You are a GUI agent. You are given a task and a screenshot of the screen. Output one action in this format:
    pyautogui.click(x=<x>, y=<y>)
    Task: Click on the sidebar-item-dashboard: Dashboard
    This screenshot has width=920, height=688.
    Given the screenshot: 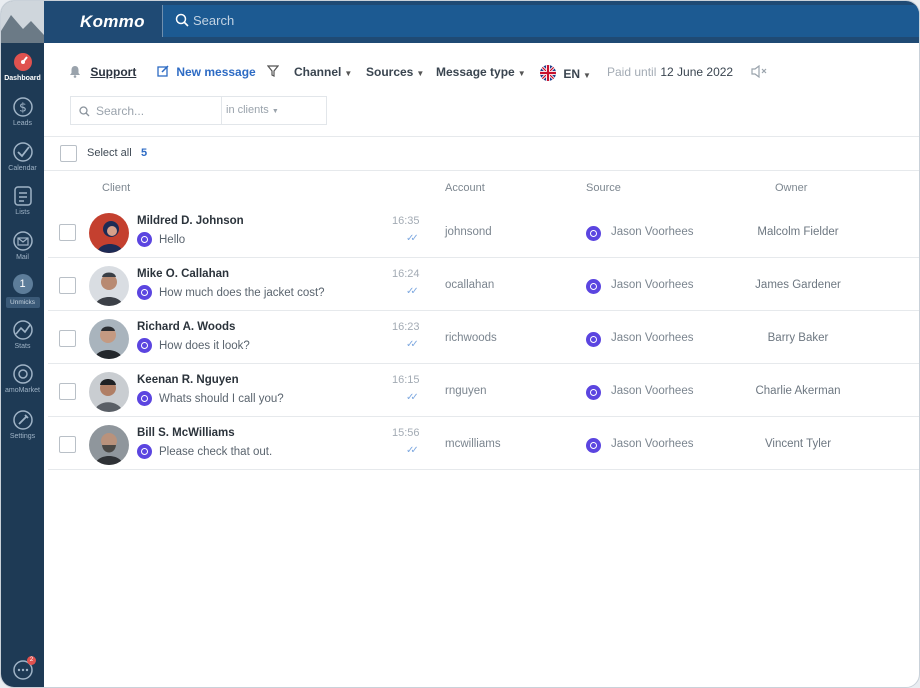 What is the action you would take?
    pyautogui.click(x=22, y=66)
    